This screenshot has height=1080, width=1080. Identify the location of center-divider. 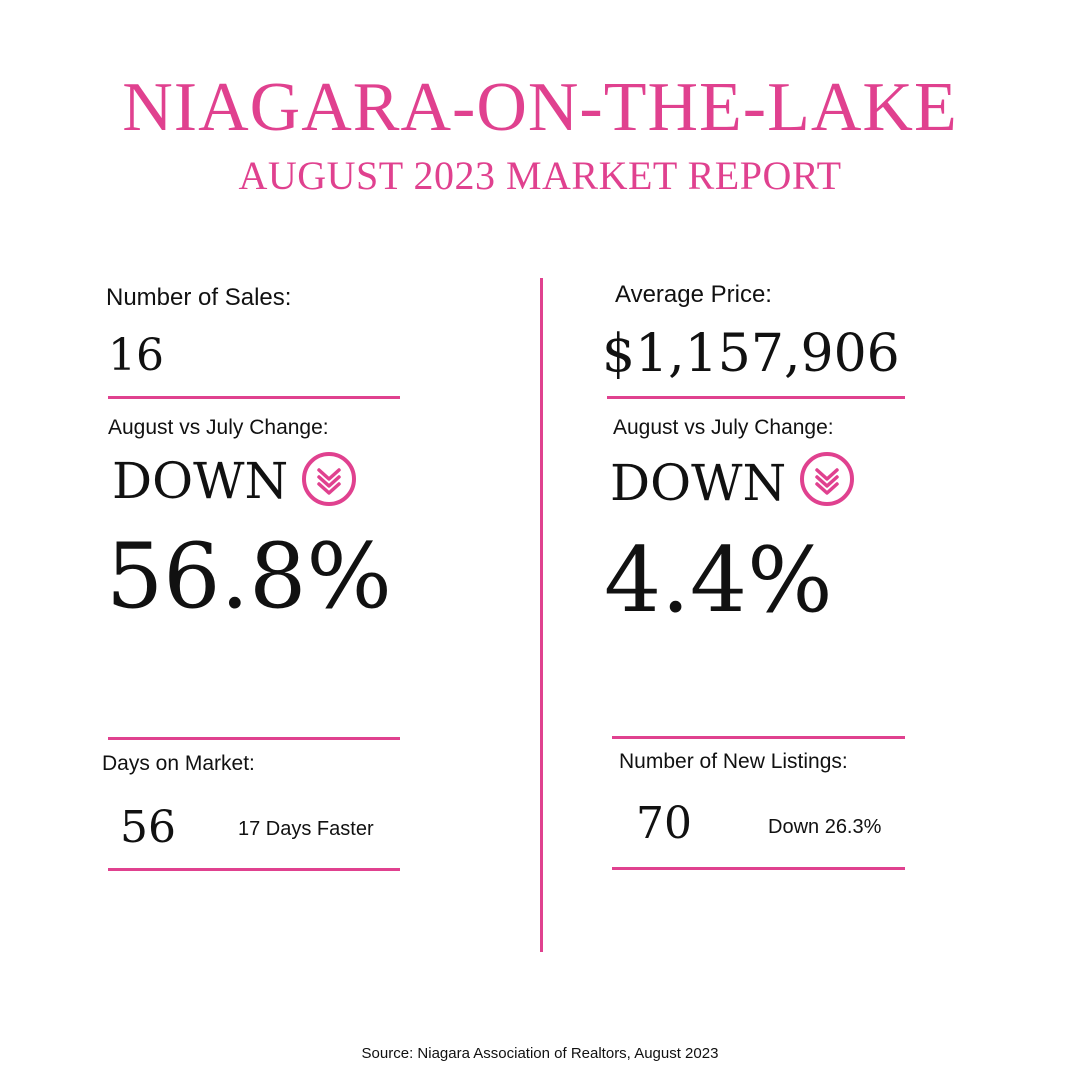
(541, 615).